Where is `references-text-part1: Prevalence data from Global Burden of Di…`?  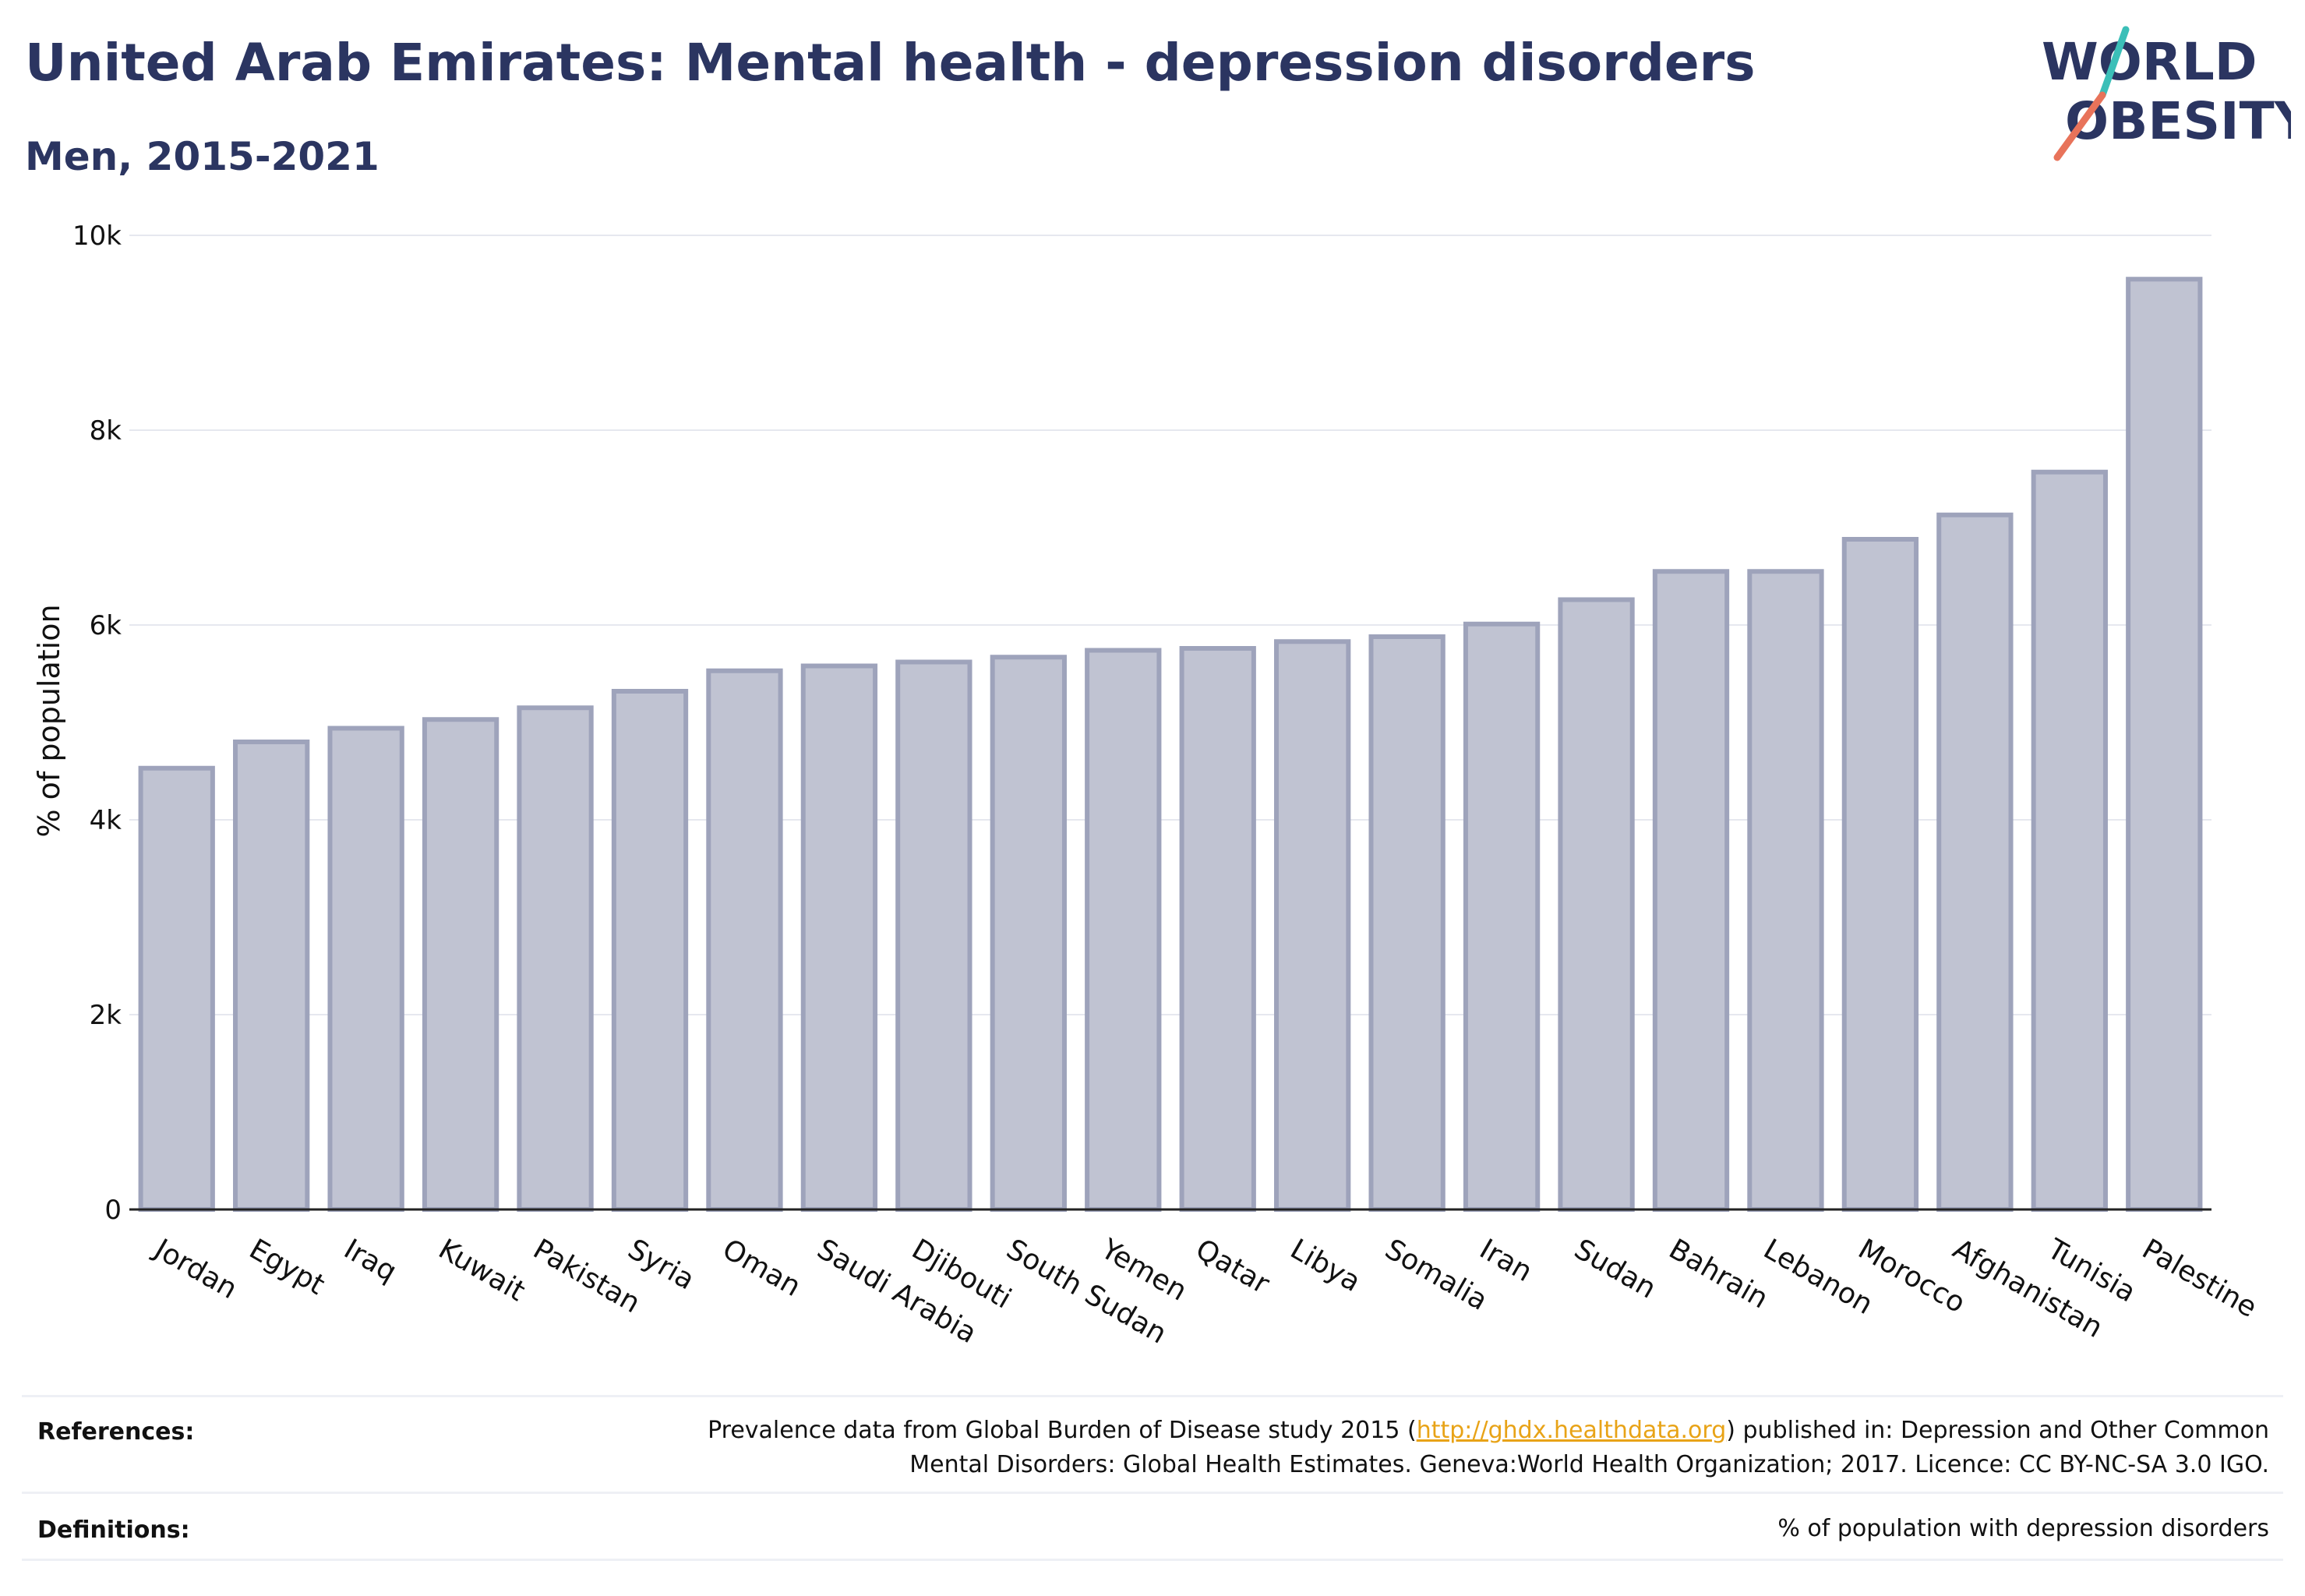
references-text-part1: Prevalence data from Global Burden of Di… is located at coordinates (1062, 1430).